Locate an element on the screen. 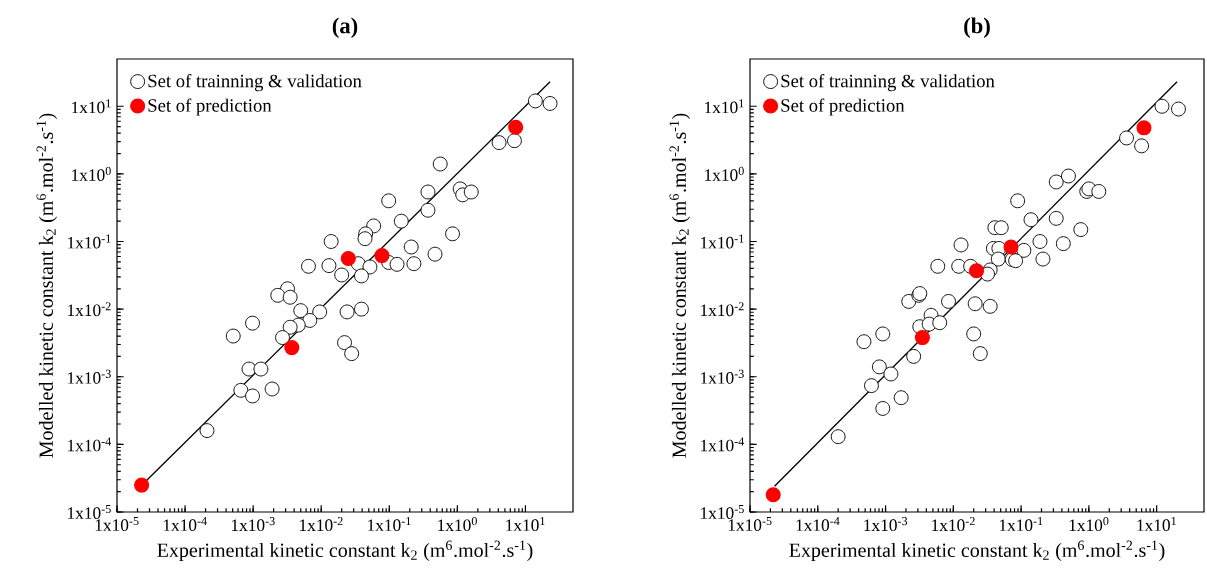  chart-title: (b) is located at coordinates (977, 27).